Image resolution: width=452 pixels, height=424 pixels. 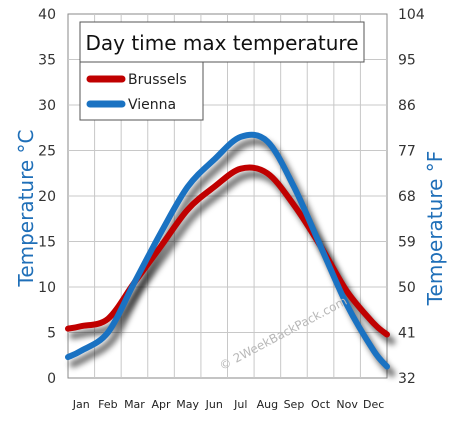 I want to click on y-tick-right-label: 50, so click(x=407, y=288).